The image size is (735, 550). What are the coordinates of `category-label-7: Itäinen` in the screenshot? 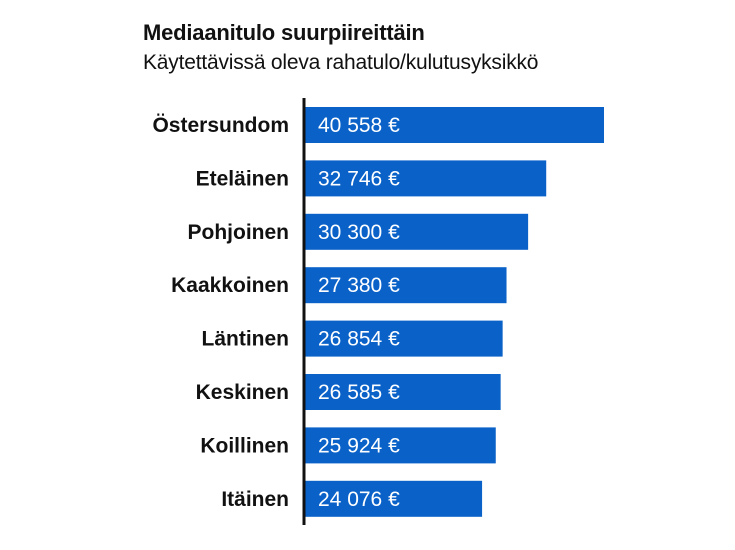 It's located at (255, 499).